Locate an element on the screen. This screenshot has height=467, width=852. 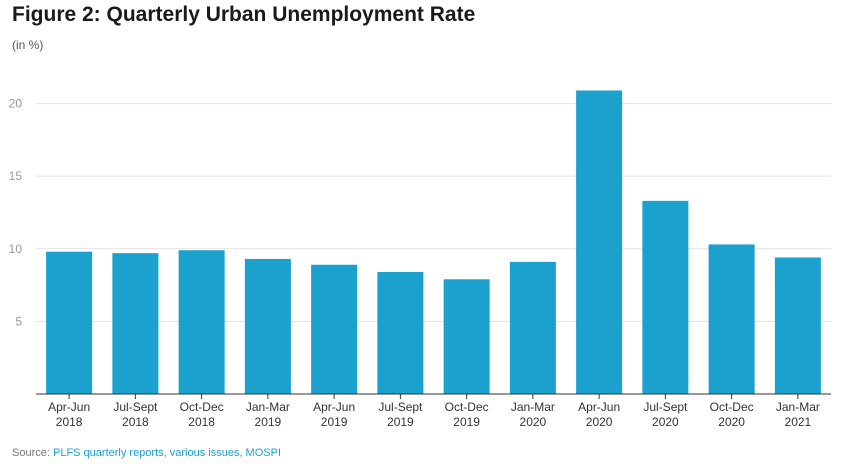
x-tick-label-year: 2021 is located at coordinates (798, 422).